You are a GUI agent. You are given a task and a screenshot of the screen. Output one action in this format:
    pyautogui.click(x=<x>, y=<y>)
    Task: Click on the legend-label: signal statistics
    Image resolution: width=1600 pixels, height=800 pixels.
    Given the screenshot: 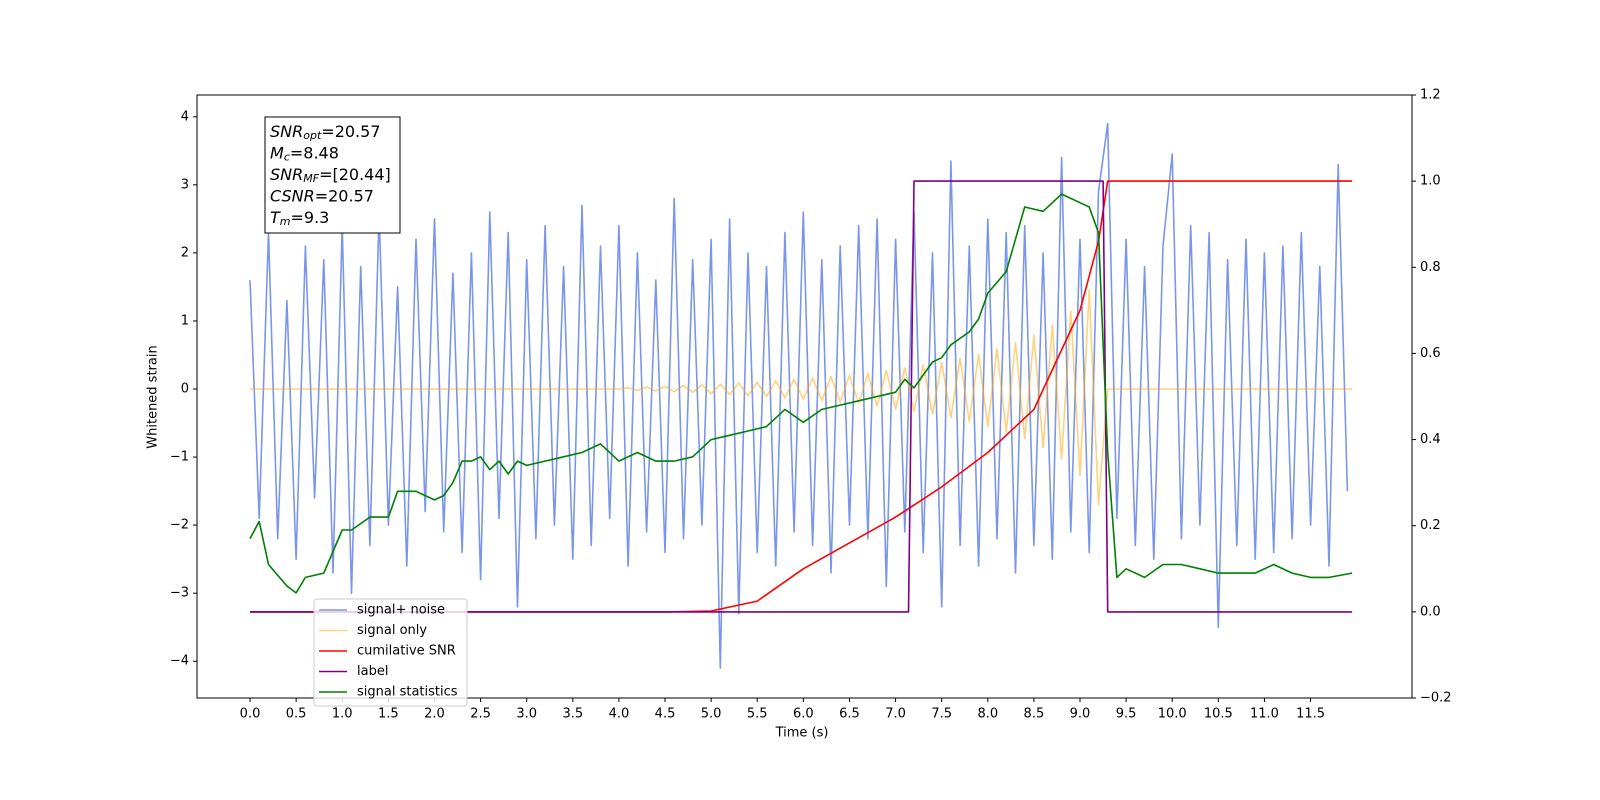 What is the action you would take?
    pyautogui.click(x=407, y=692)
    